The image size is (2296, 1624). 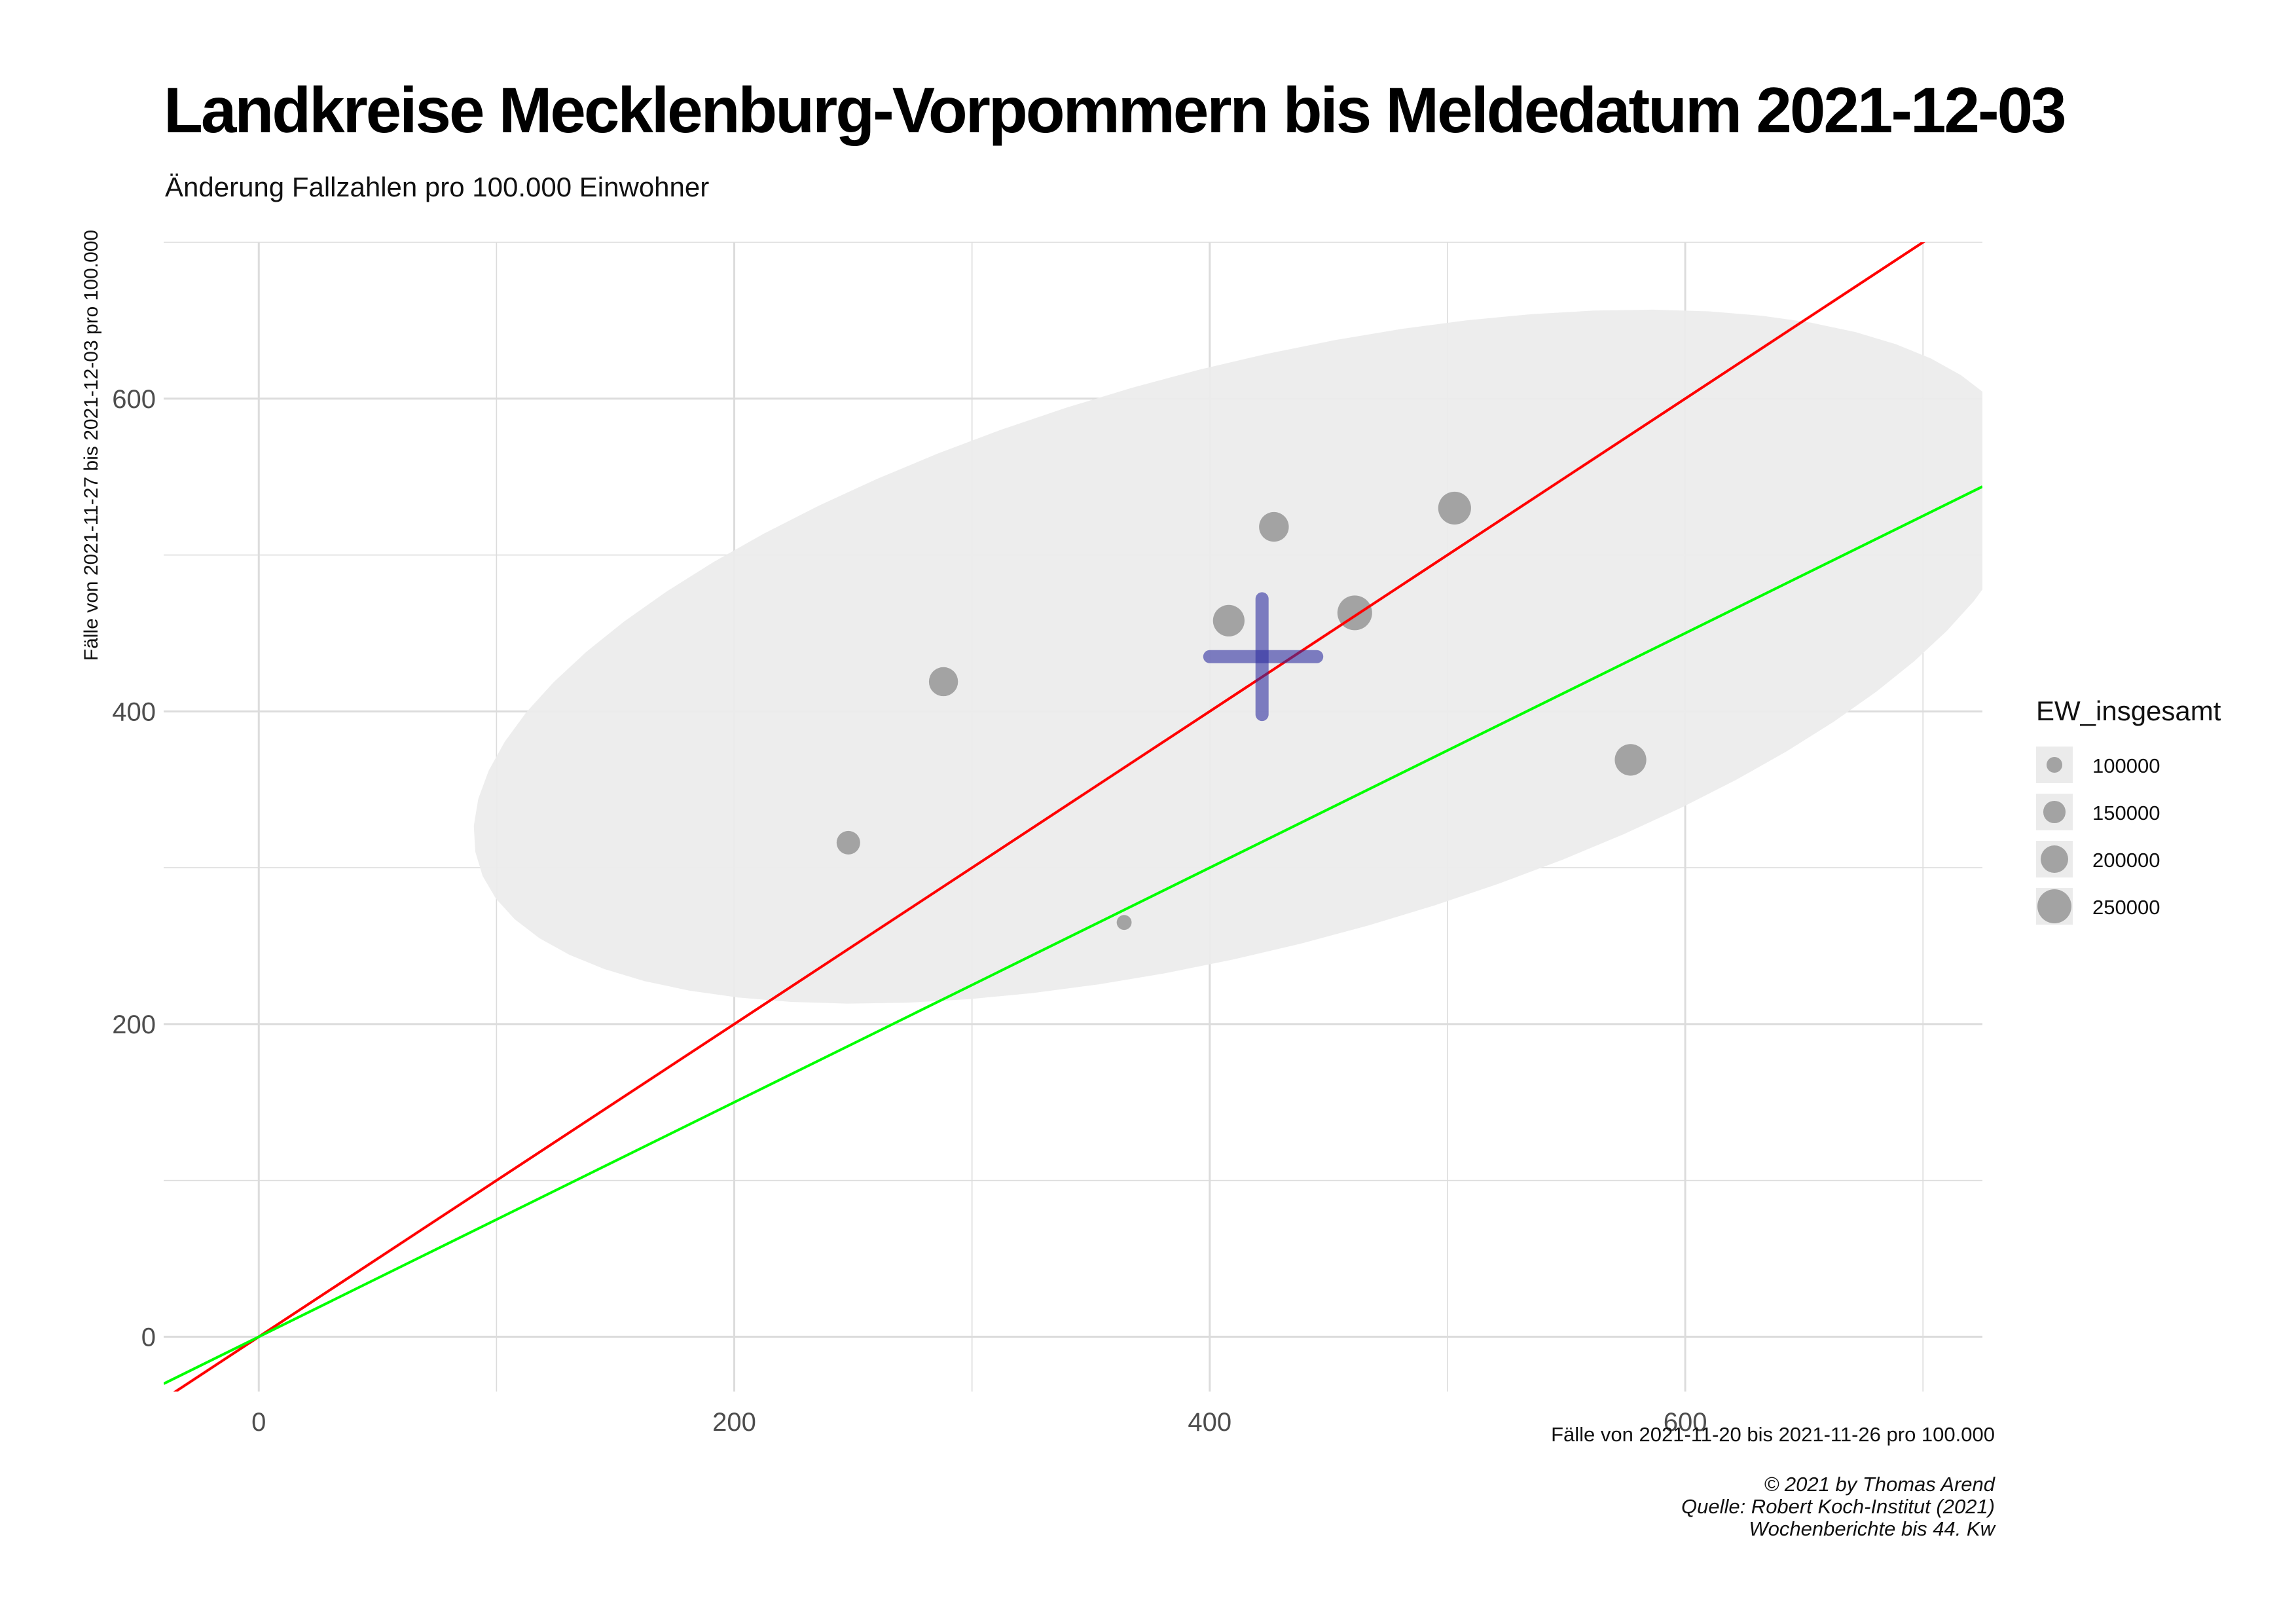 I want to click on caption-source: Quelle: Robert Koch-Institut (2021), so click(x=1838, y=1506).